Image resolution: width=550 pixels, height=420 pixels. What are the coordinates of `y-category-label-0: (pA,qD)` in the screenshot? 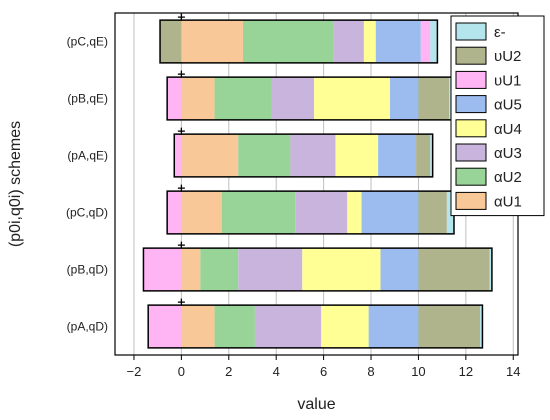 It's located at (87, 327).